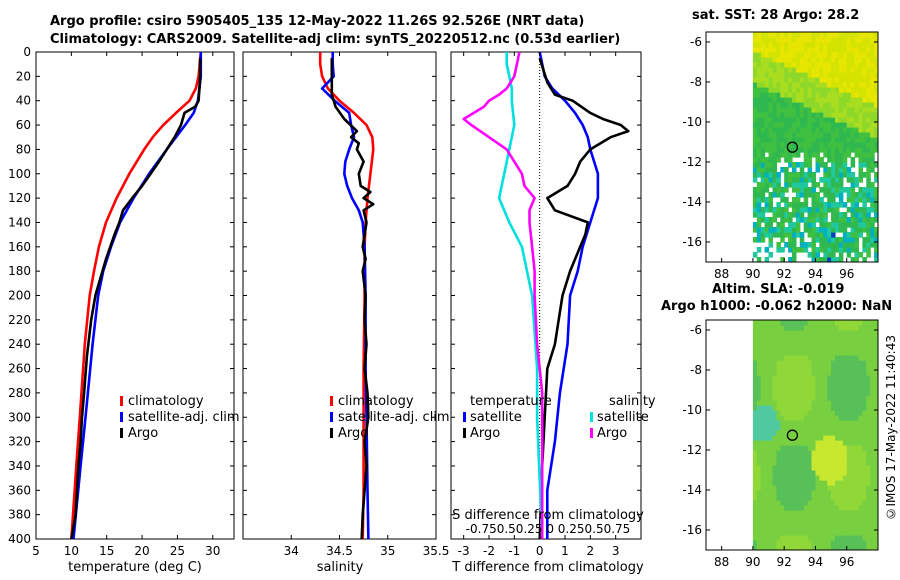  Describe the element at coordinates (584, 298) in the screenshot. I see `series-line-t-argo` at that location.